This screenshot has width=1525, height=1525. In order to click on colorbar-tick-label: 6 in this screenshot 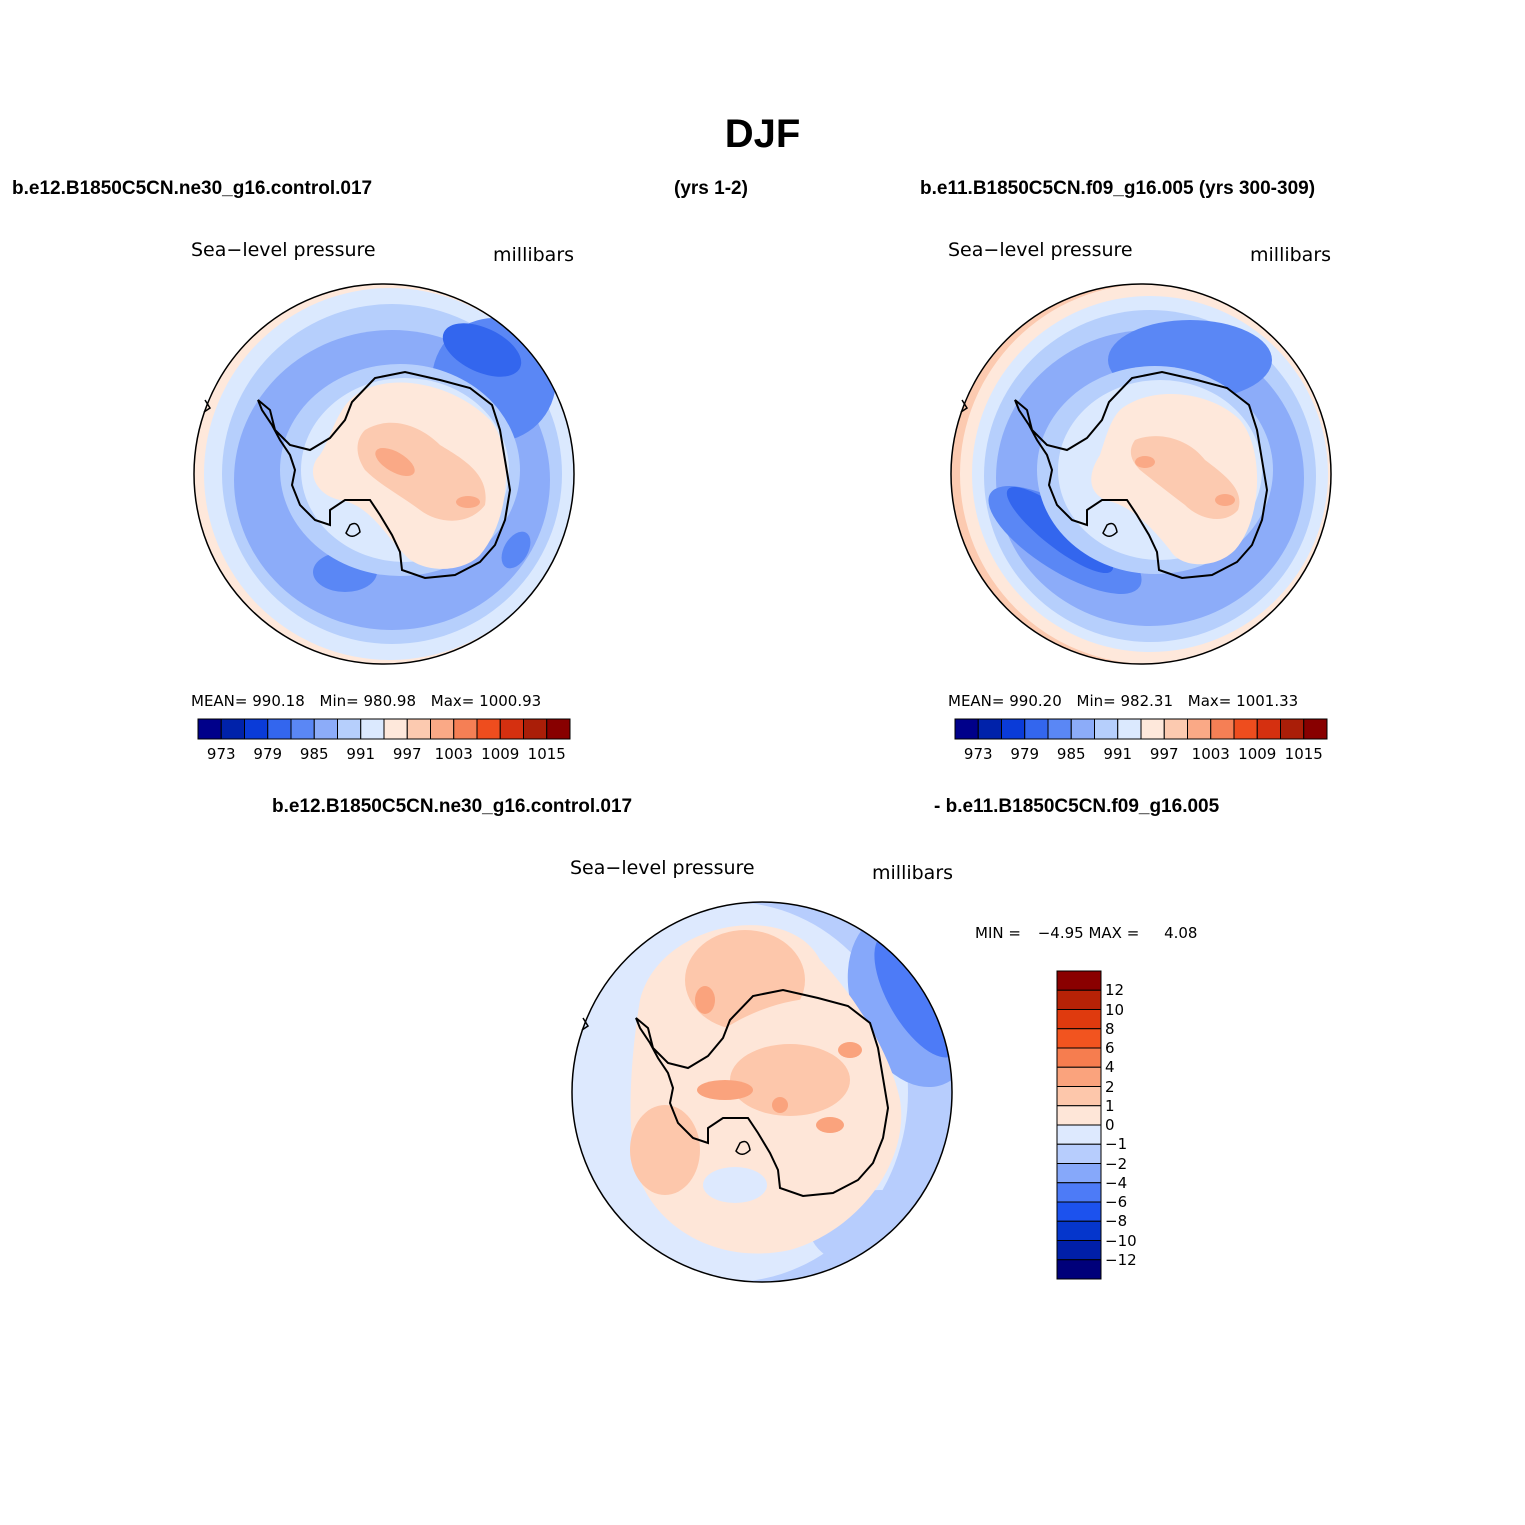, I will do `click(1110, 1048)`.